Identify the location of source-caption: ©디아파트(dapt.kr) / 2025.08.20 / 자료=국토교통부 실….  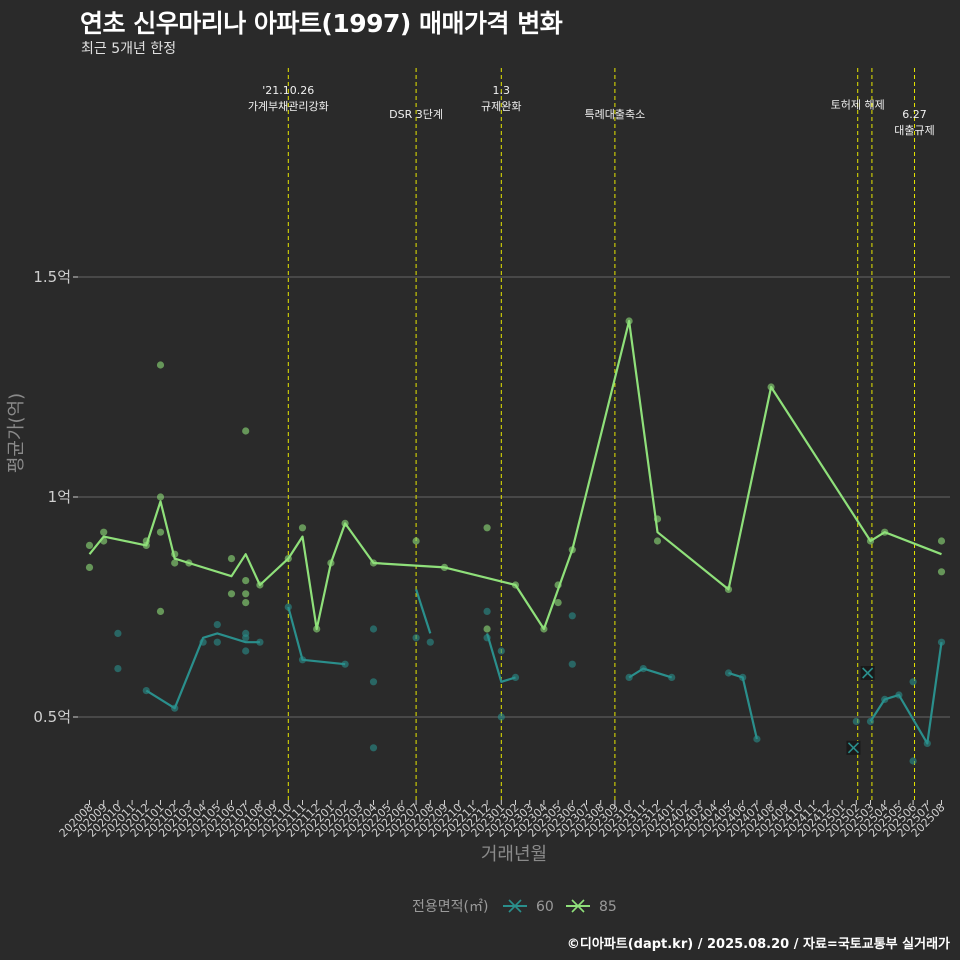
(758, 944).